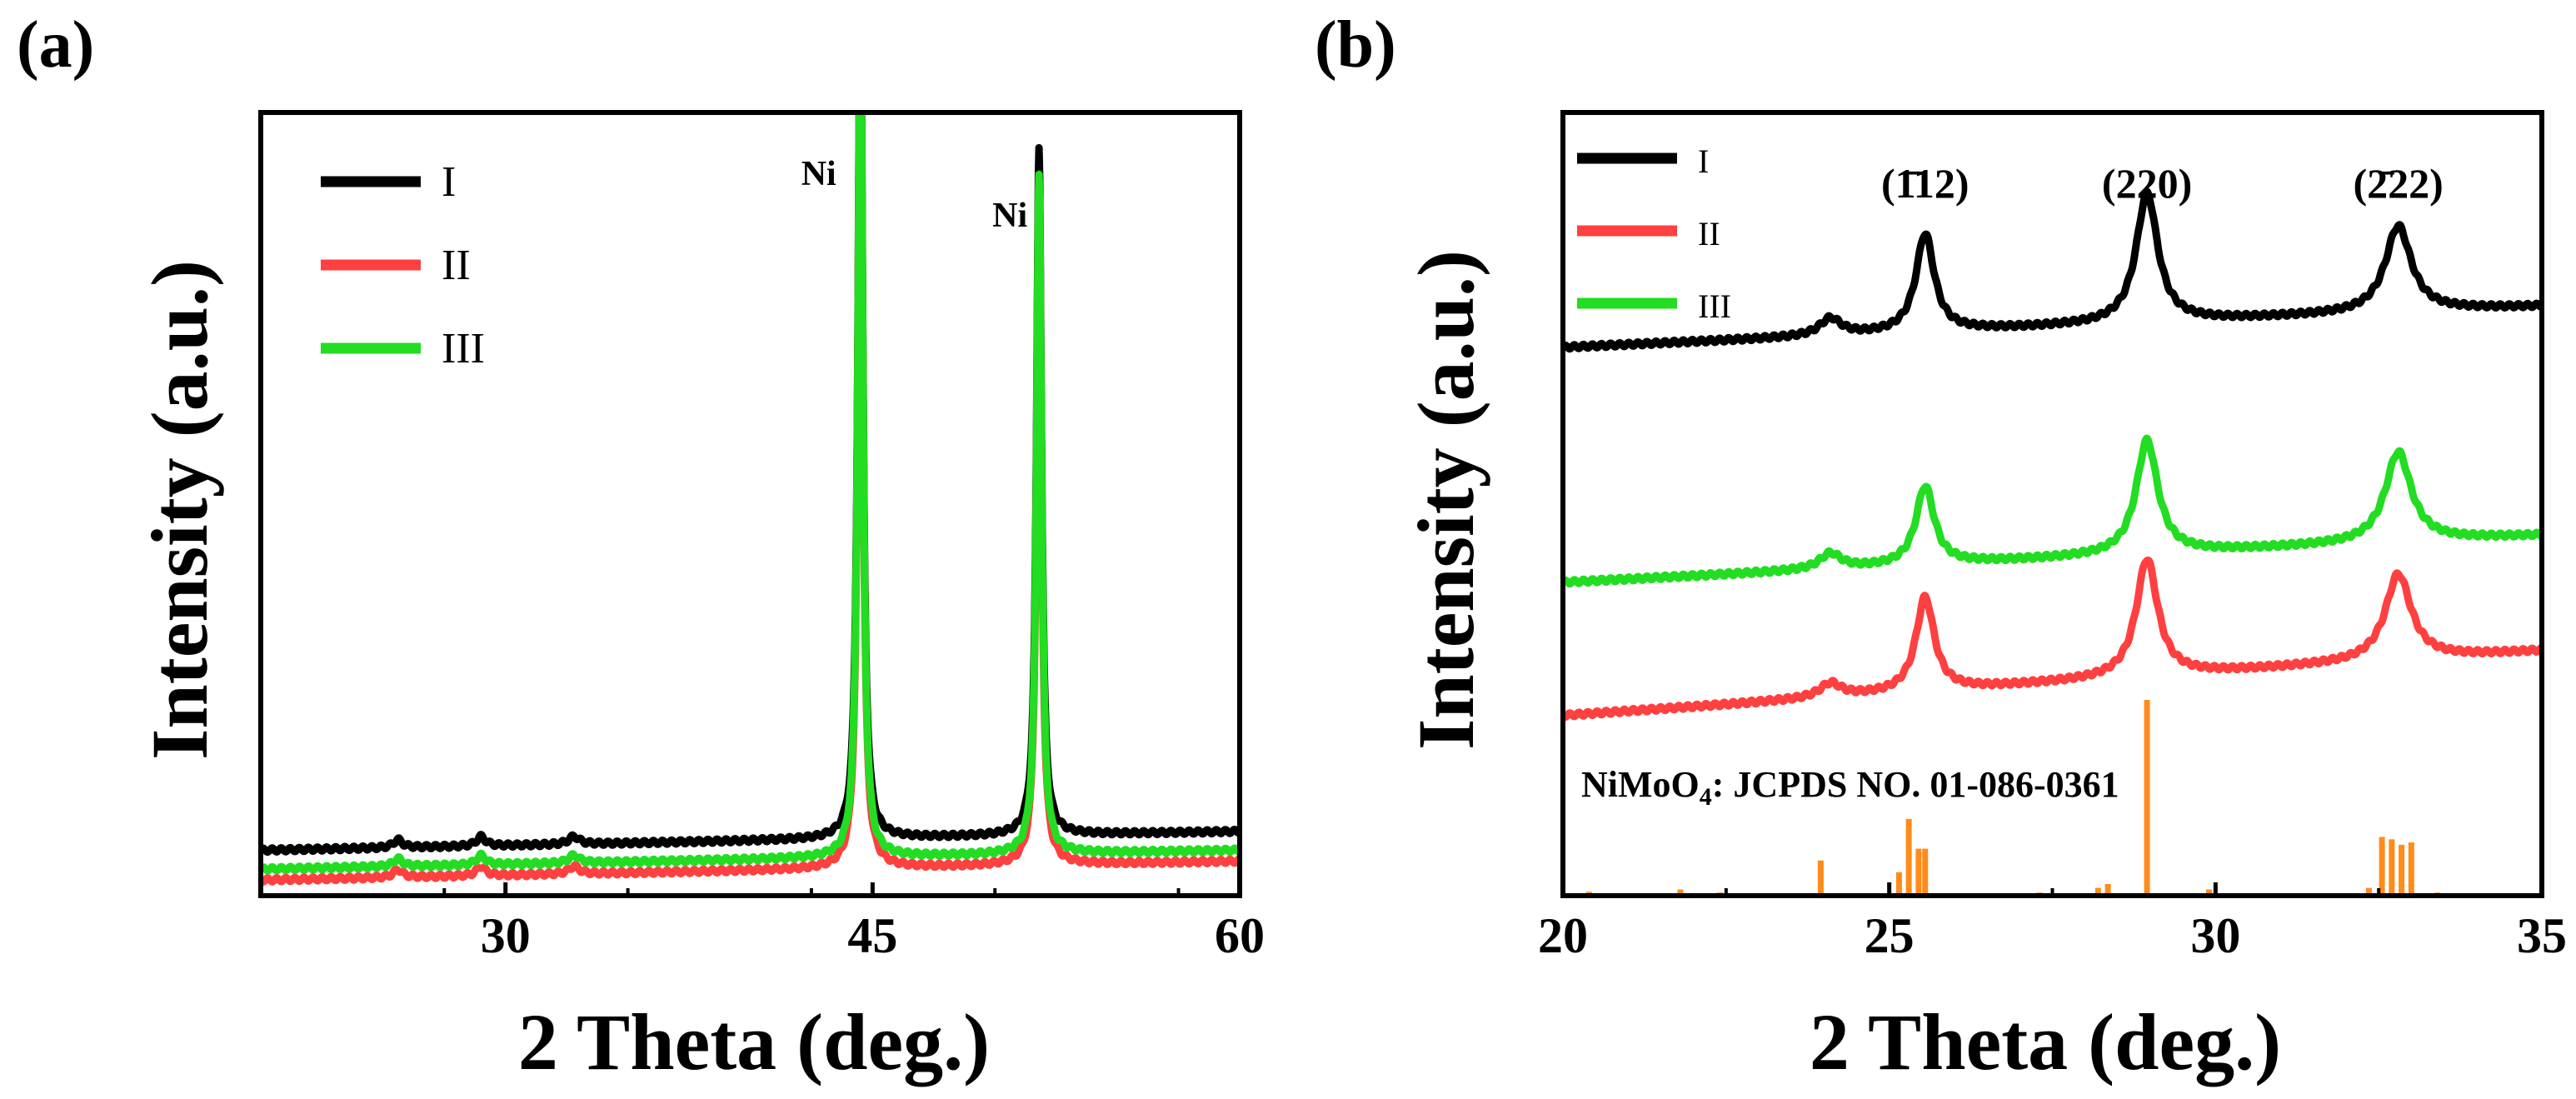 The image size is (2576, 1099). Describe the element at coordinates (2045, 1042) in the screenshot. I see `panel-b-xlabel: 2 Theta (deg.)` at that location.